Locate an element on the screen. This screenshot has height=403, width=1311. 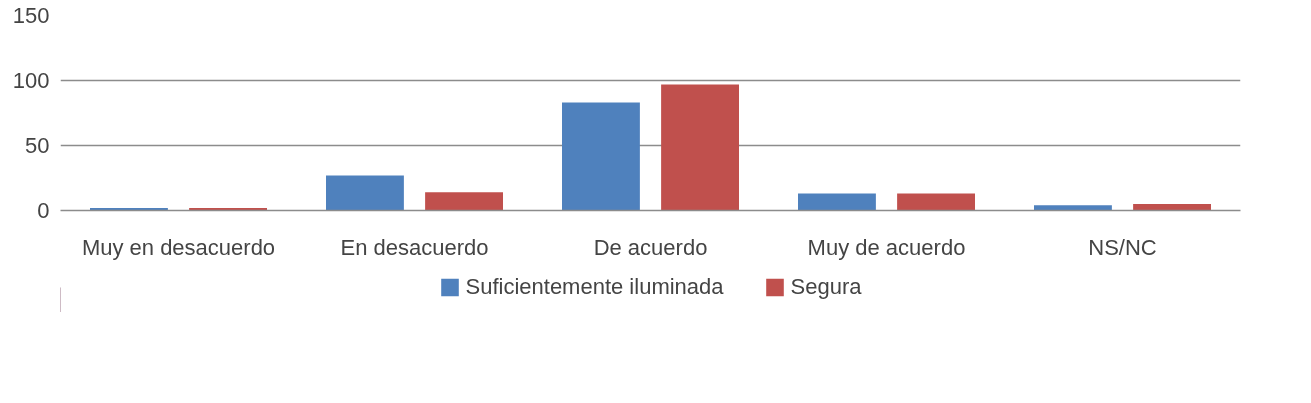
x-tick-label: Muy de acuerdo is located at coordinates (886, 247).